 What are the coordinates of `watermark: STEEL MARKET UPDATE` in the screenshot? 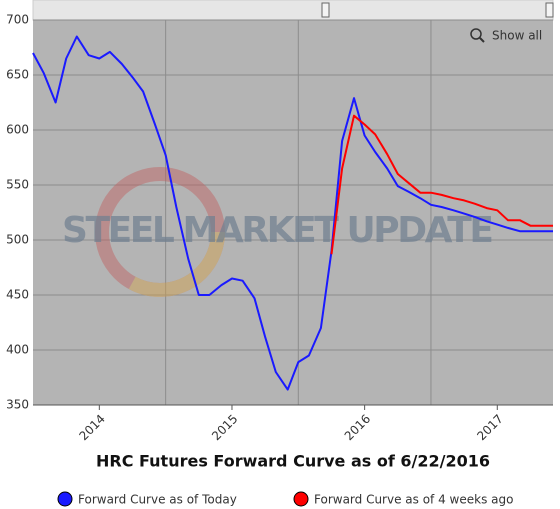 It's located at (278, 230).